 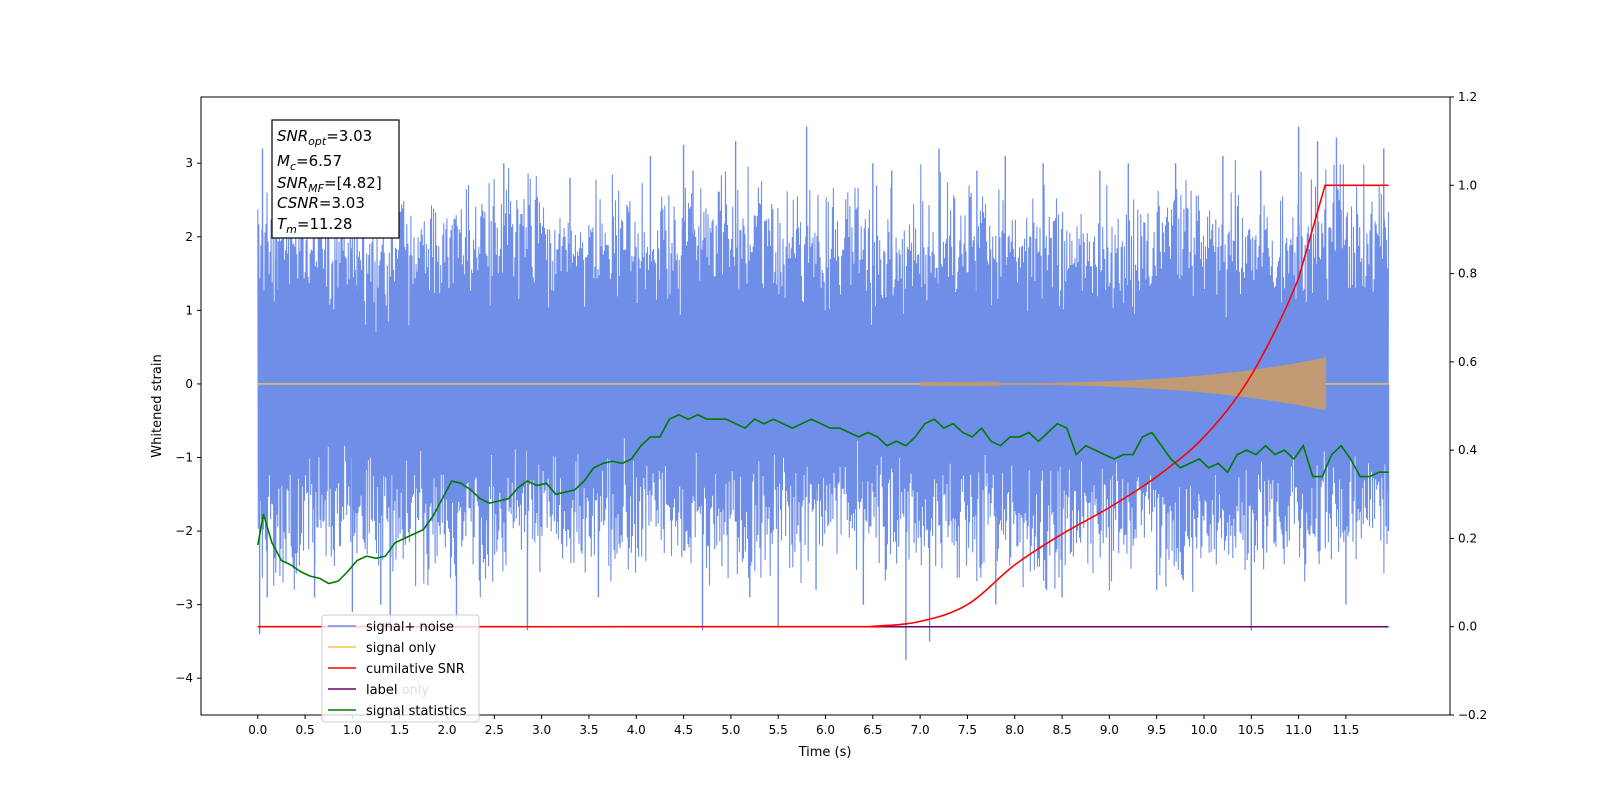 I want to click on x-tick-label: 0.0, so click(x=257, y=730).